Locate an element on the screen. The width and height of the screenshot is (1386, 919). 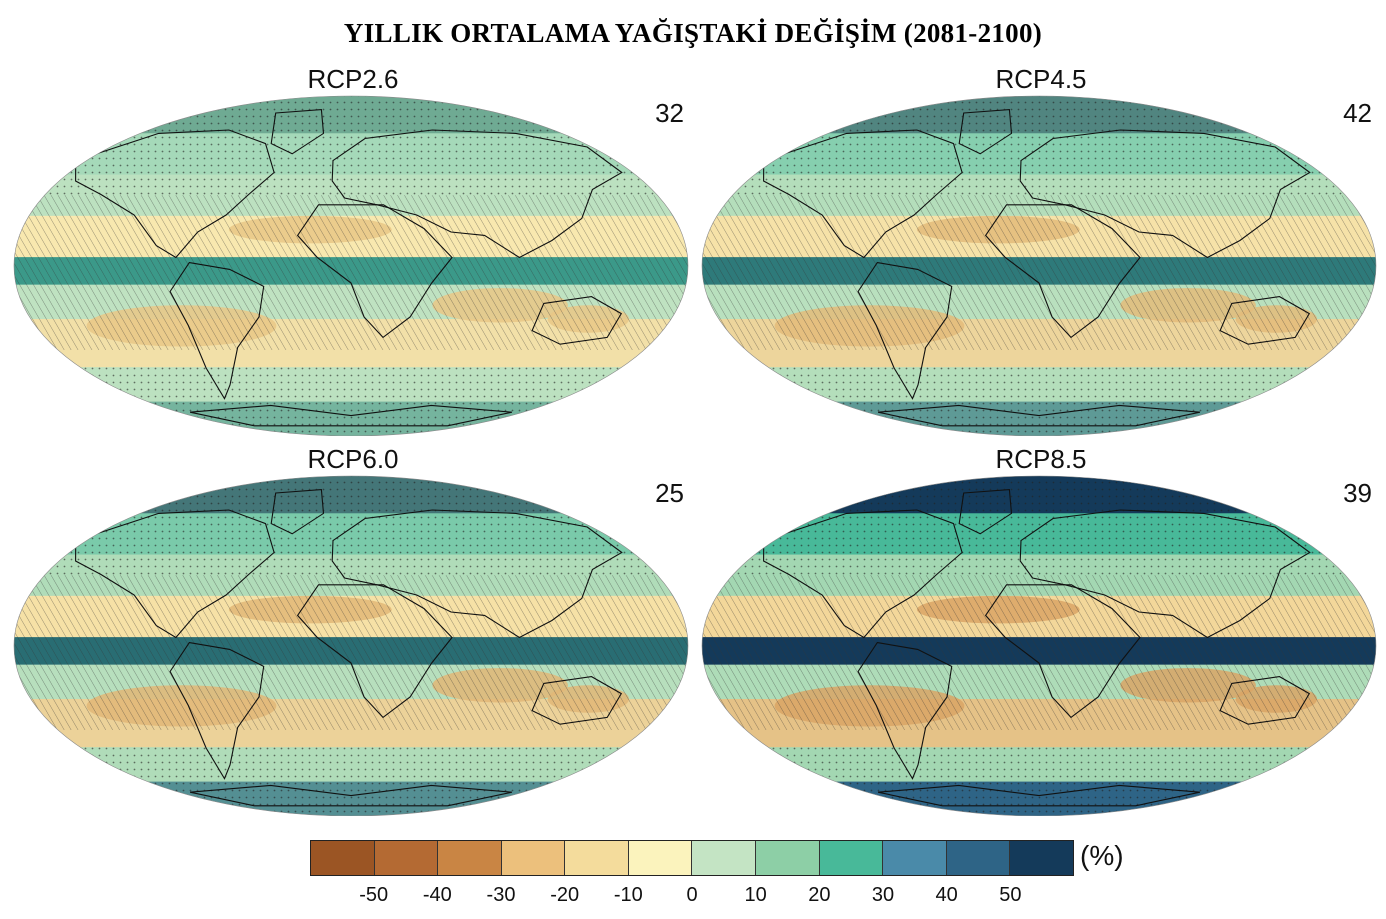
color-legend: (%) -50 -40 -30 -20 -10 0 10 20 30 40 50 is located at coordinates (725, 875).